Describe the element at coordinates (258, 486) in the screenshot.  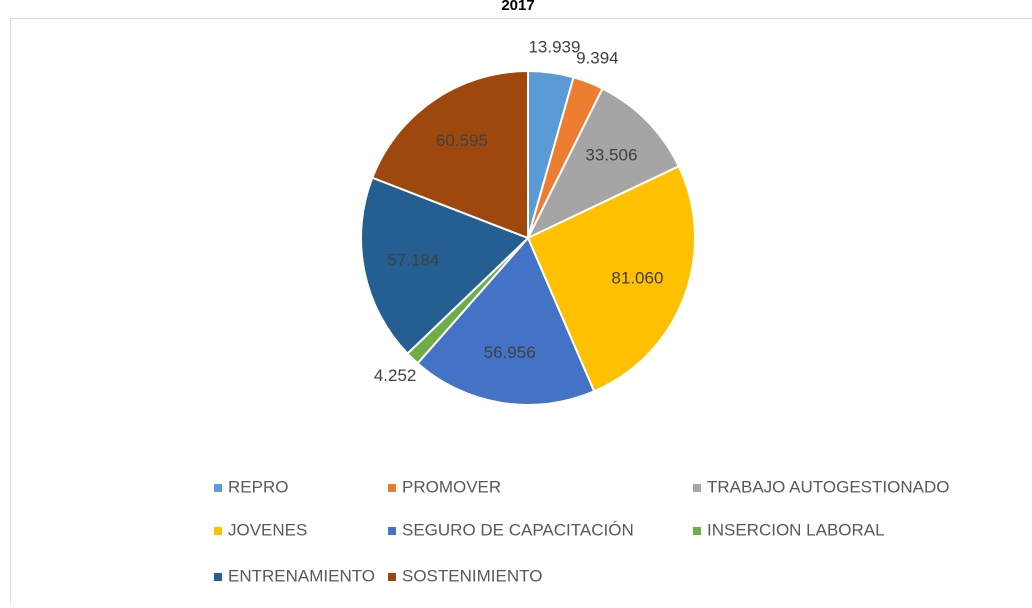
I see `legend-label: REPRO` at that location.